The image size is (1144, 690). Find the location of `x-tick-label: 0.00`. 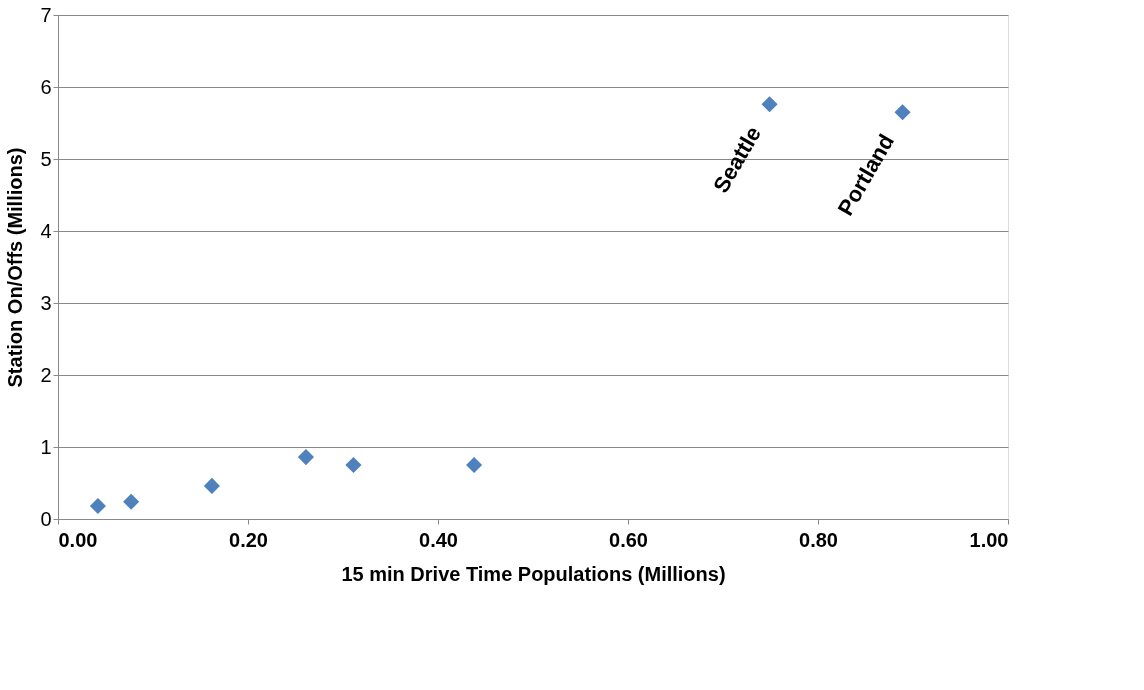

x-tick-label: 0.00 is located at coordinates (78, 539).